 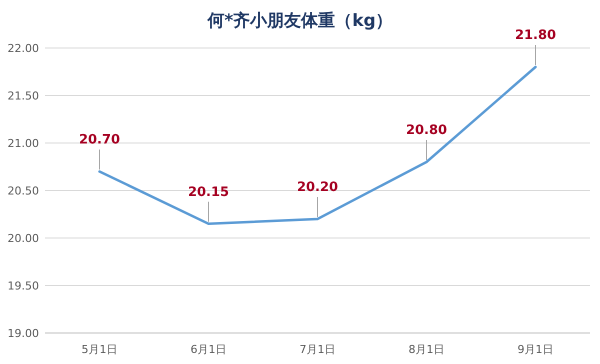 What do you see at coordinates (23, 143) in the screenshot?
I see `y-tick-label: 21.00` at bounding box center [23, 143].